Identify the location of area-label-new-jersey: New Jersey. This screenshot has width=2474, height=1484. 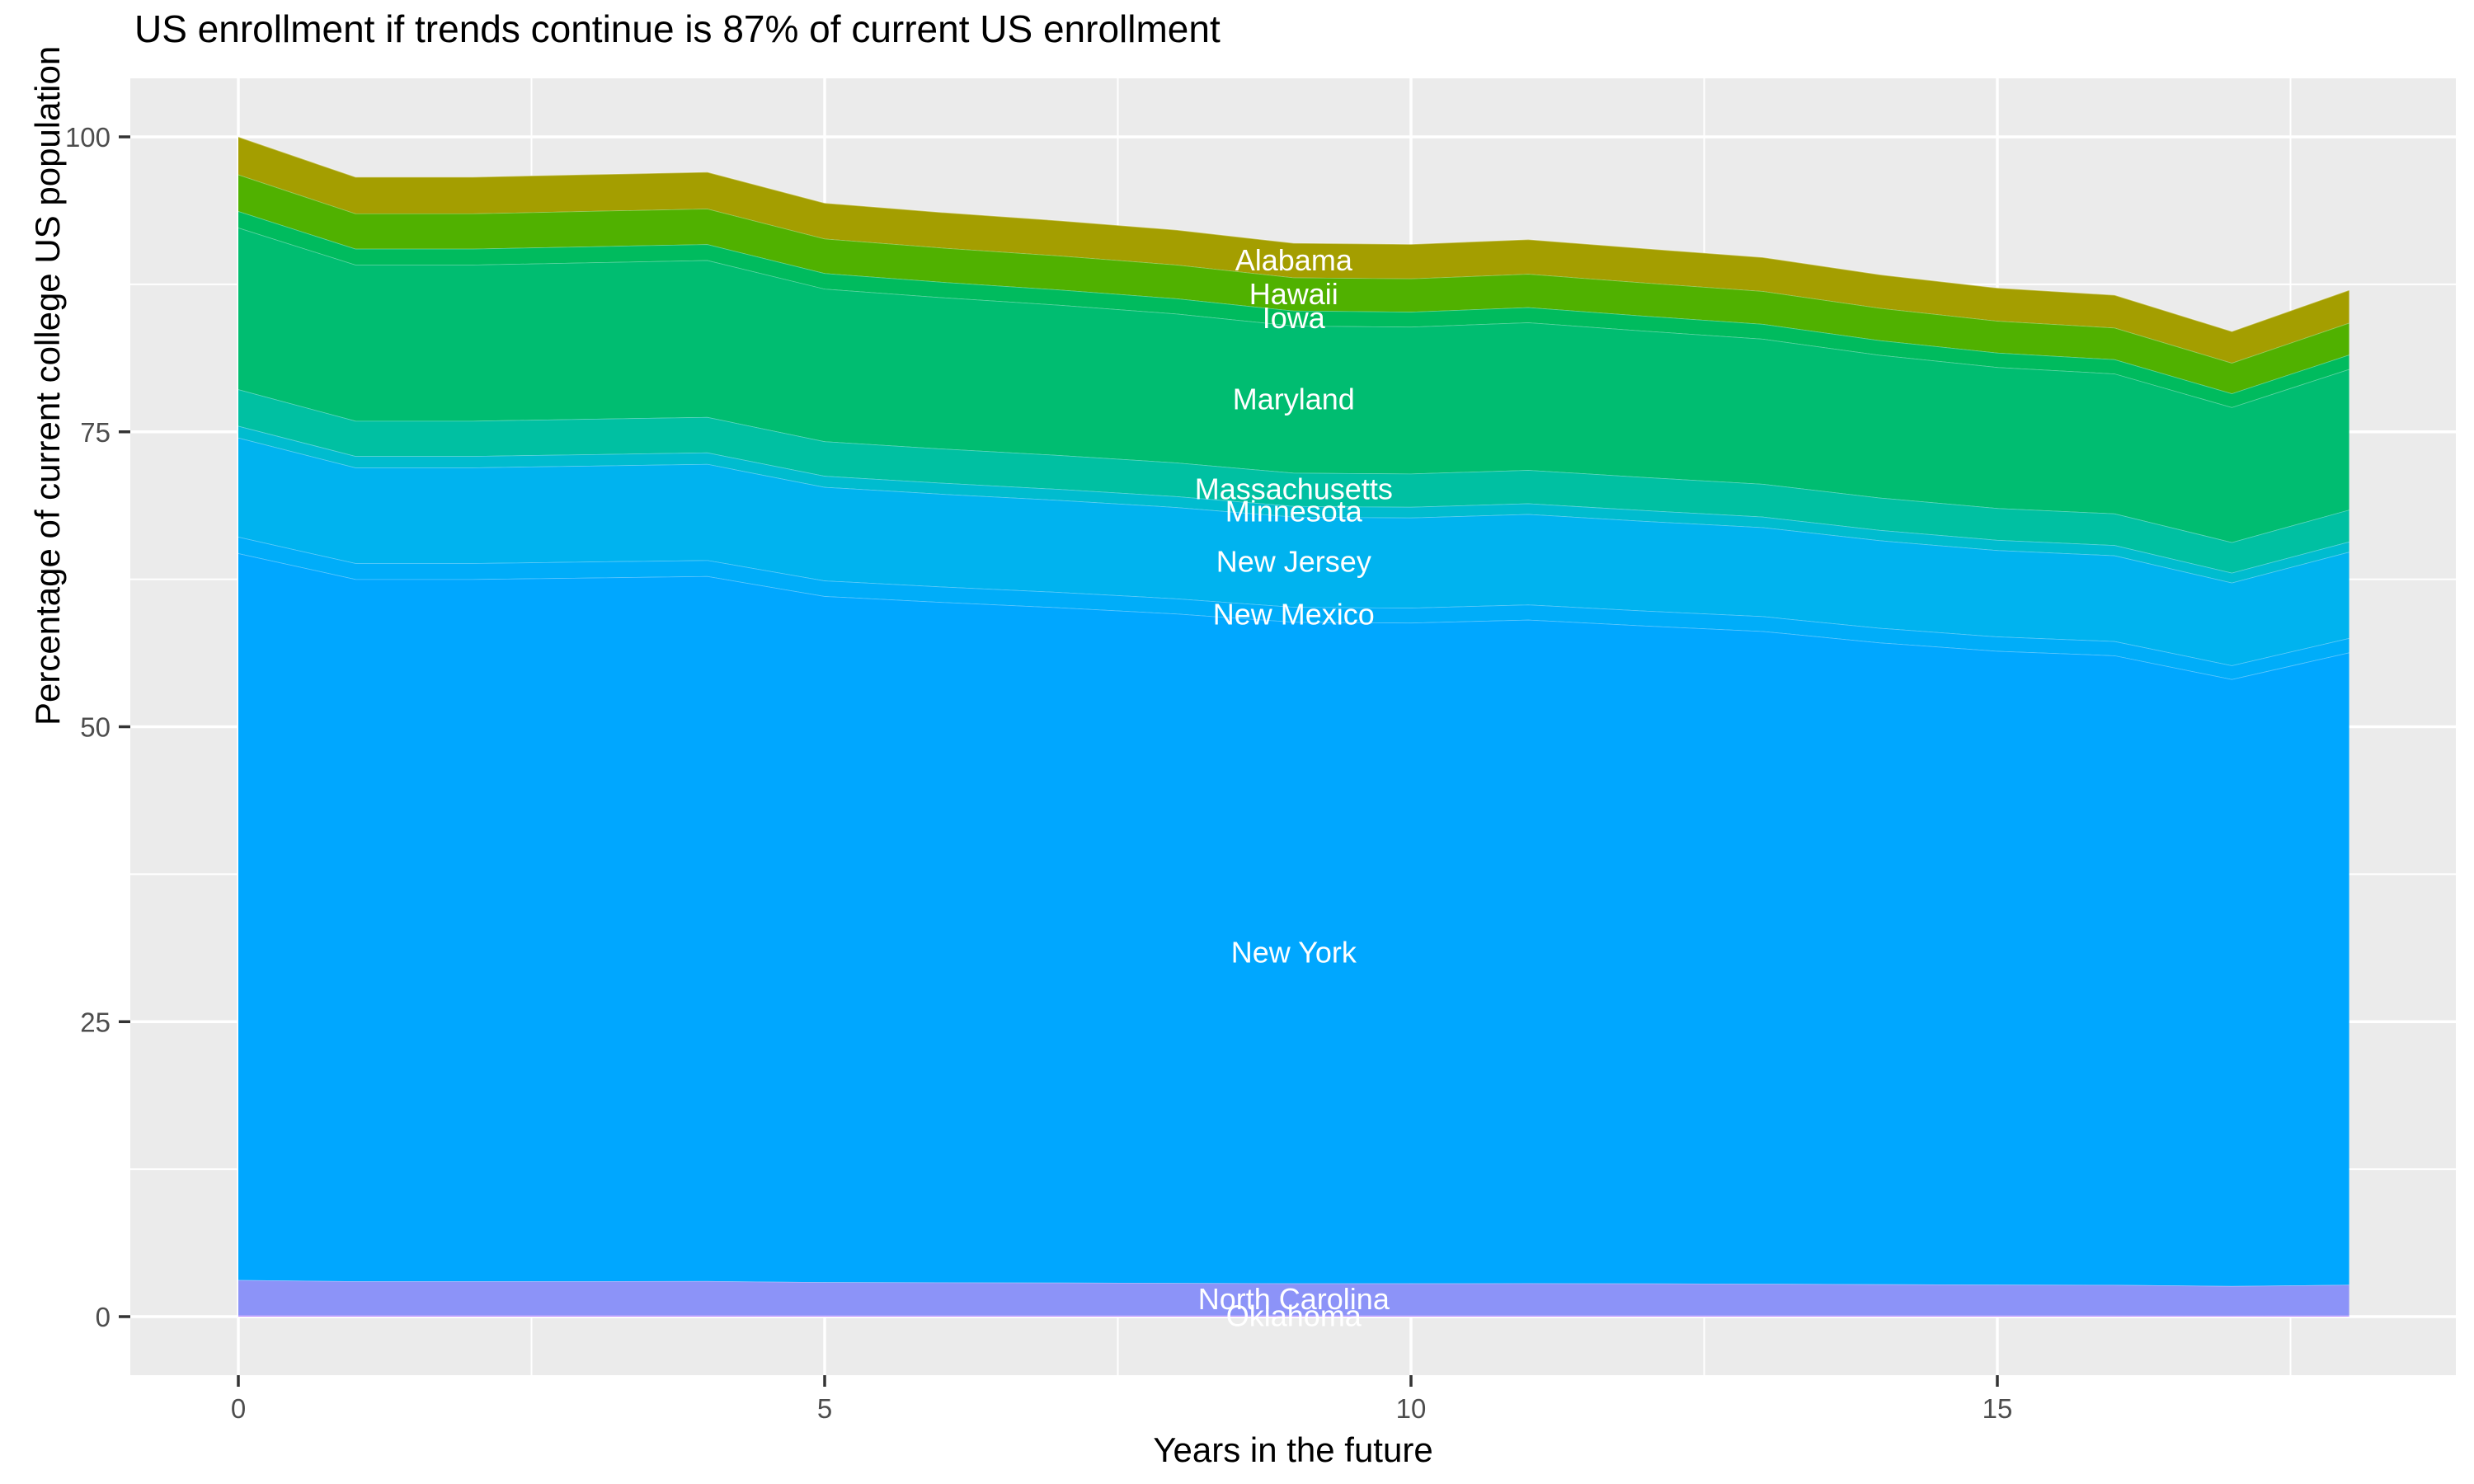
(1293, 562).